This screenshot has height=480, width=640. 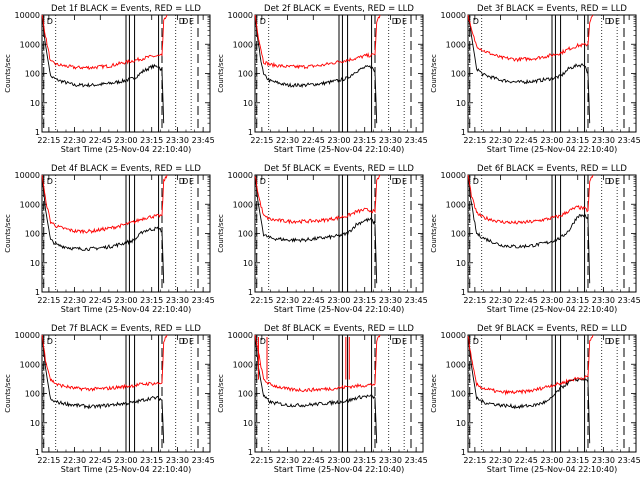 What do you see at coordinates (245, 74) in the screenshot?
I see `y-tick-label: 100` at bounding box center [245, 74].